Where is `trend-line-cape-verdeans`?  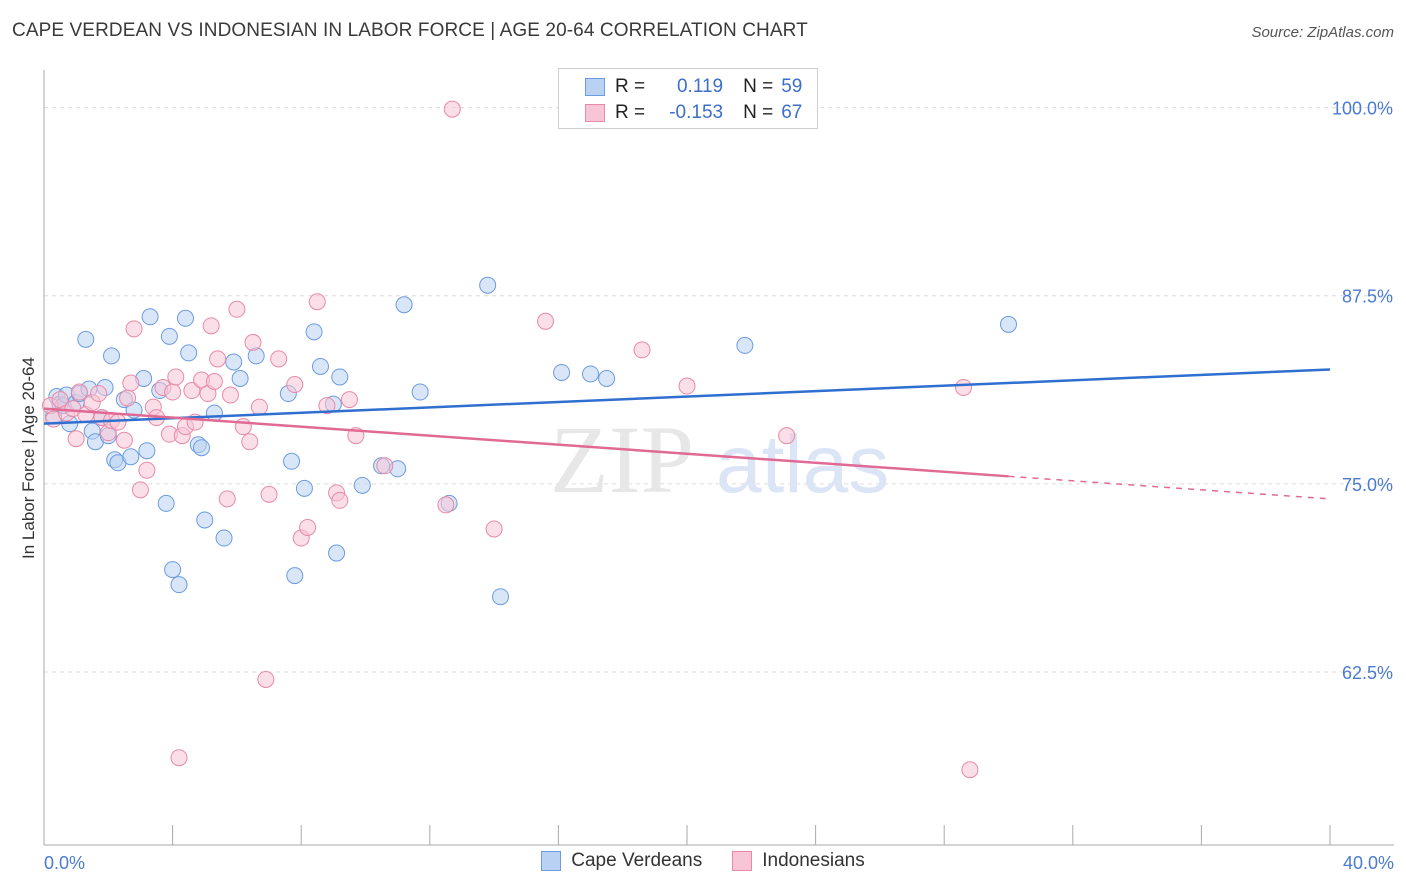
trend-line-cape-verdeans is located at coordinates (687, 396).